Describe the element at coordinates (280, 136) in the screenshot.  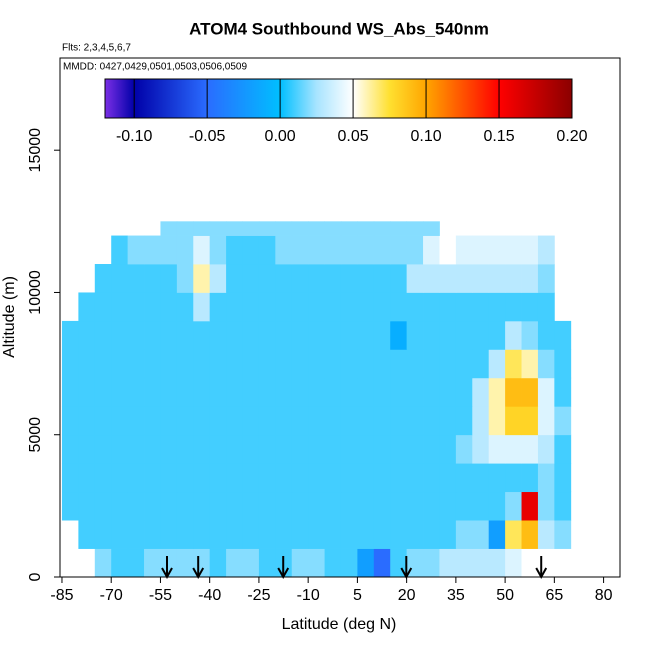
I see `colorbar-tick-label: 0.00` at that location.